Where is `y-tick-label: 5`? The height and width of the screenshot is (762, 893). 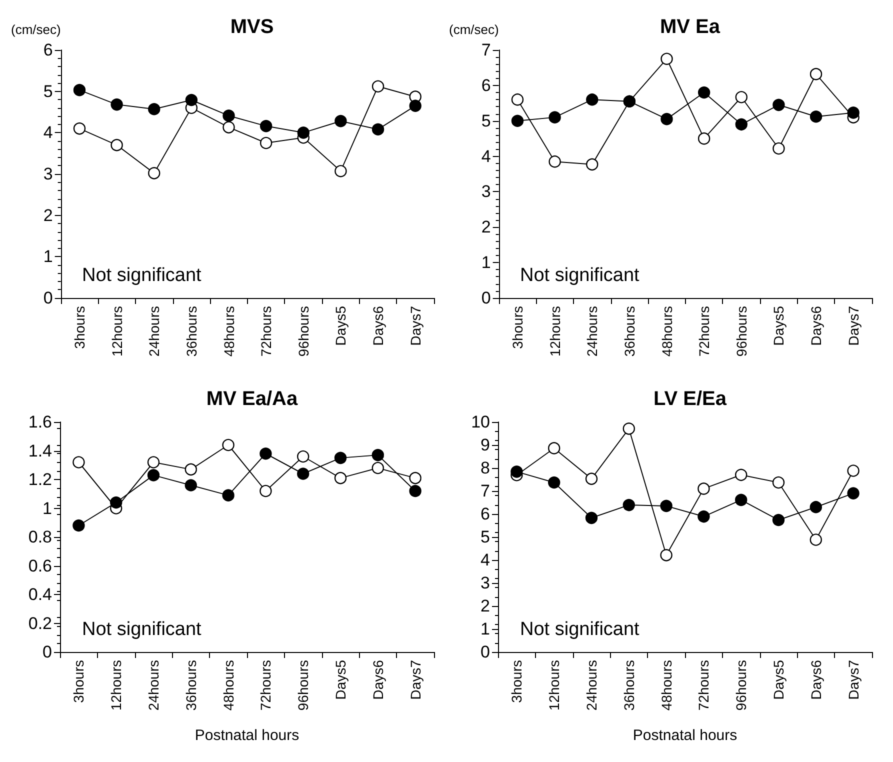
y-tick-label: 5 is located at coordinates (486, 120).